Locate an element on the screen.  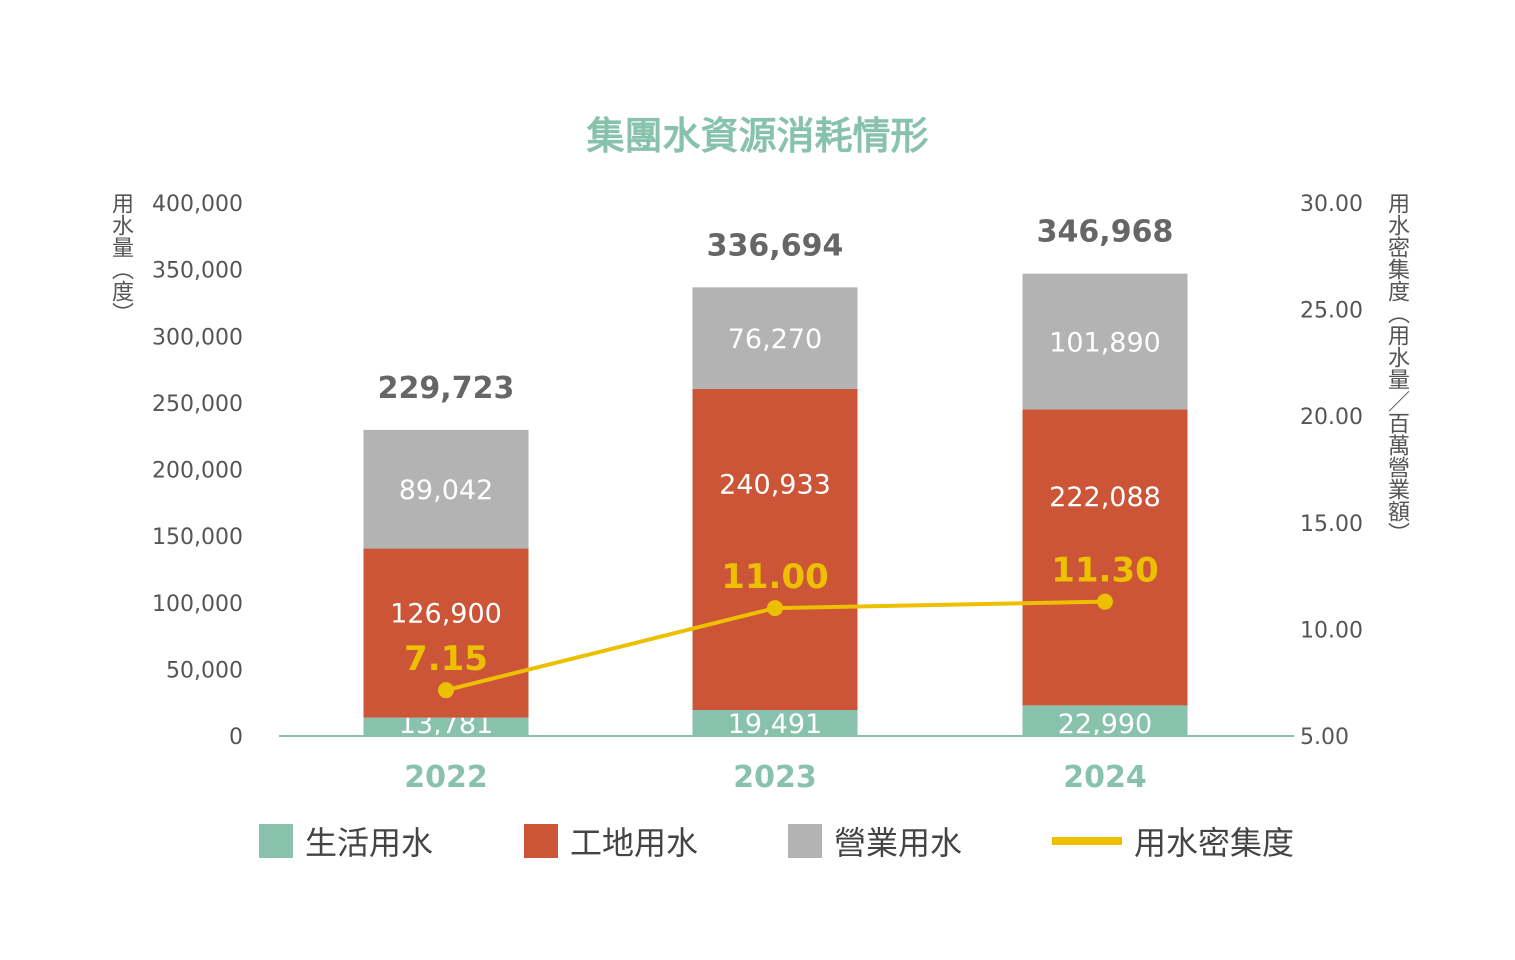
x-tick-label: 2022 is located at coordinates (446, 777).